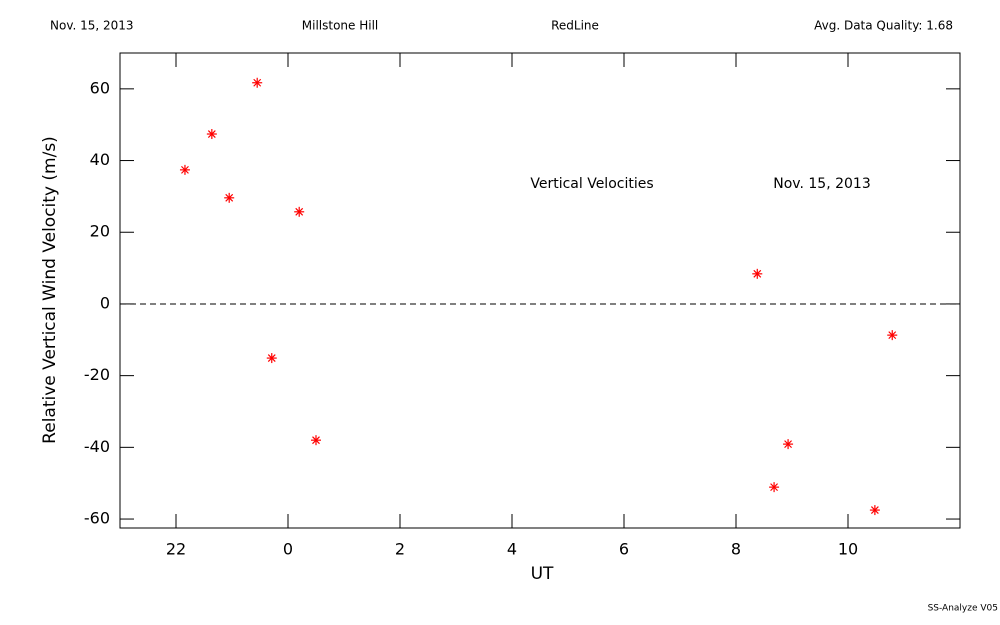 The image size is (1000, 625). What do you see at coordinates (340, 26) in the screenshot?
I see `header-site: Millstone Hill` at bounding box center [340, 26].